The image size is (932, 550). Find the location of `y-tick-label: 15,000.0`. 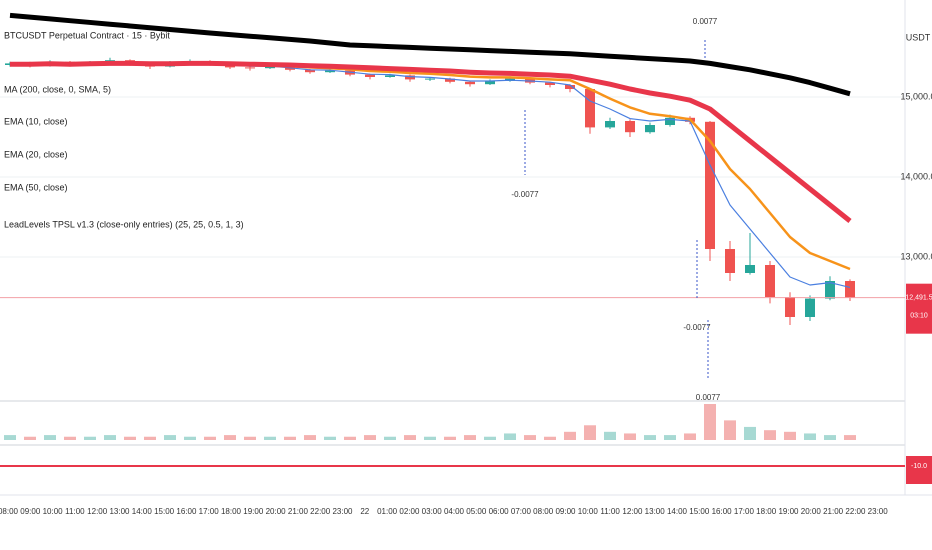

y-tick-label: 15,000.0 is located at coordinates (916, 96).